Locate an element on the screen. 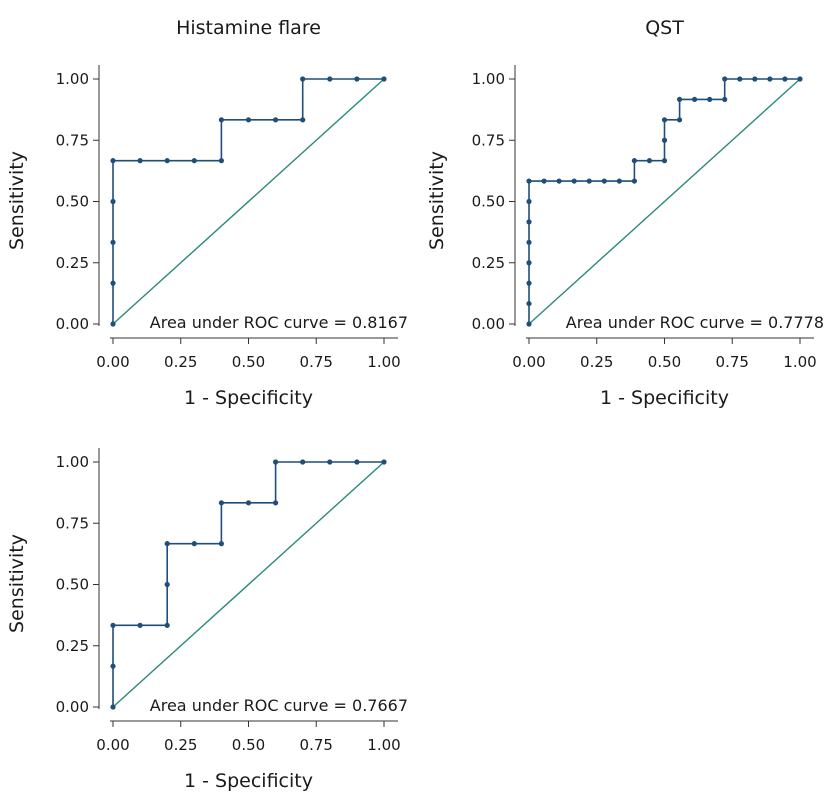  auc-annotation: Area under ROC curve = 0.8167 is located at coordinates (279, 322).